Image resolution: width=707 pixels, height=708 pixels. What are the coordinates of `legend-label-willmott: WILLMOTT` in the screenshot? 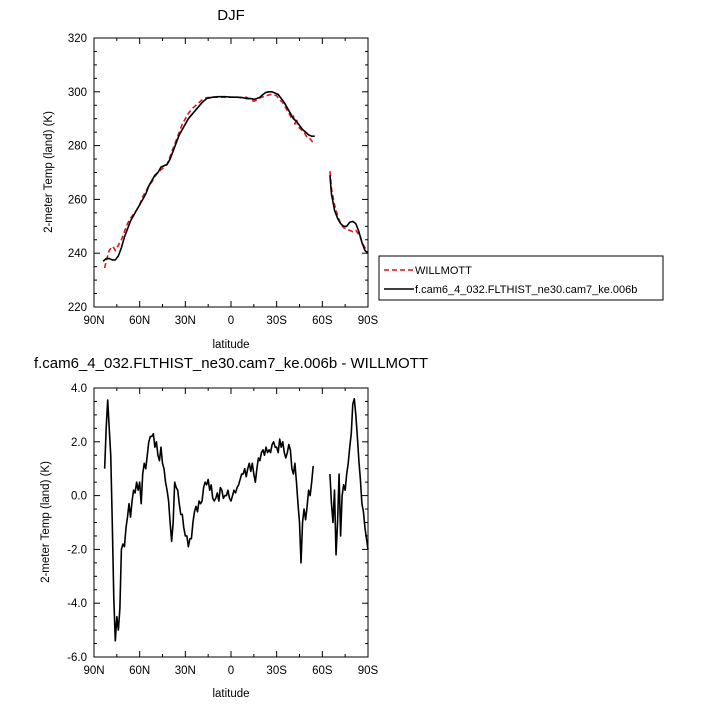 It's located at (443, 271).